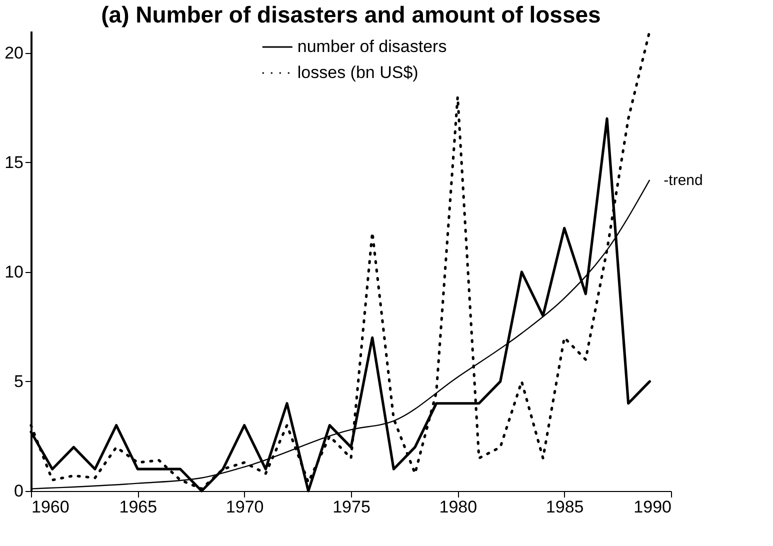 The image size is (773, 546). I want to click on legend-label: number of disasters, so click(372, 46).